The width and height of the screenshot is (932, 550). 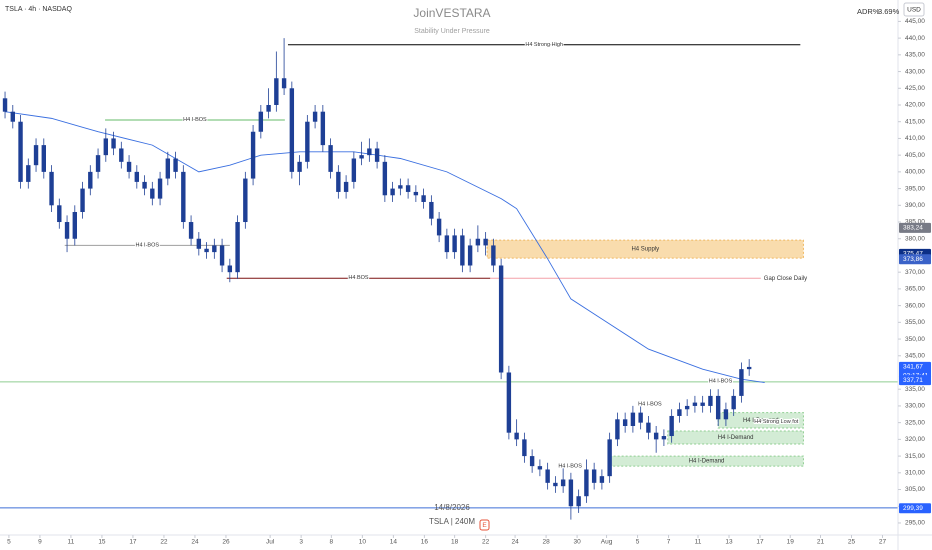 I want to click on x-tick-label: 5, so click(x=638, y=542).